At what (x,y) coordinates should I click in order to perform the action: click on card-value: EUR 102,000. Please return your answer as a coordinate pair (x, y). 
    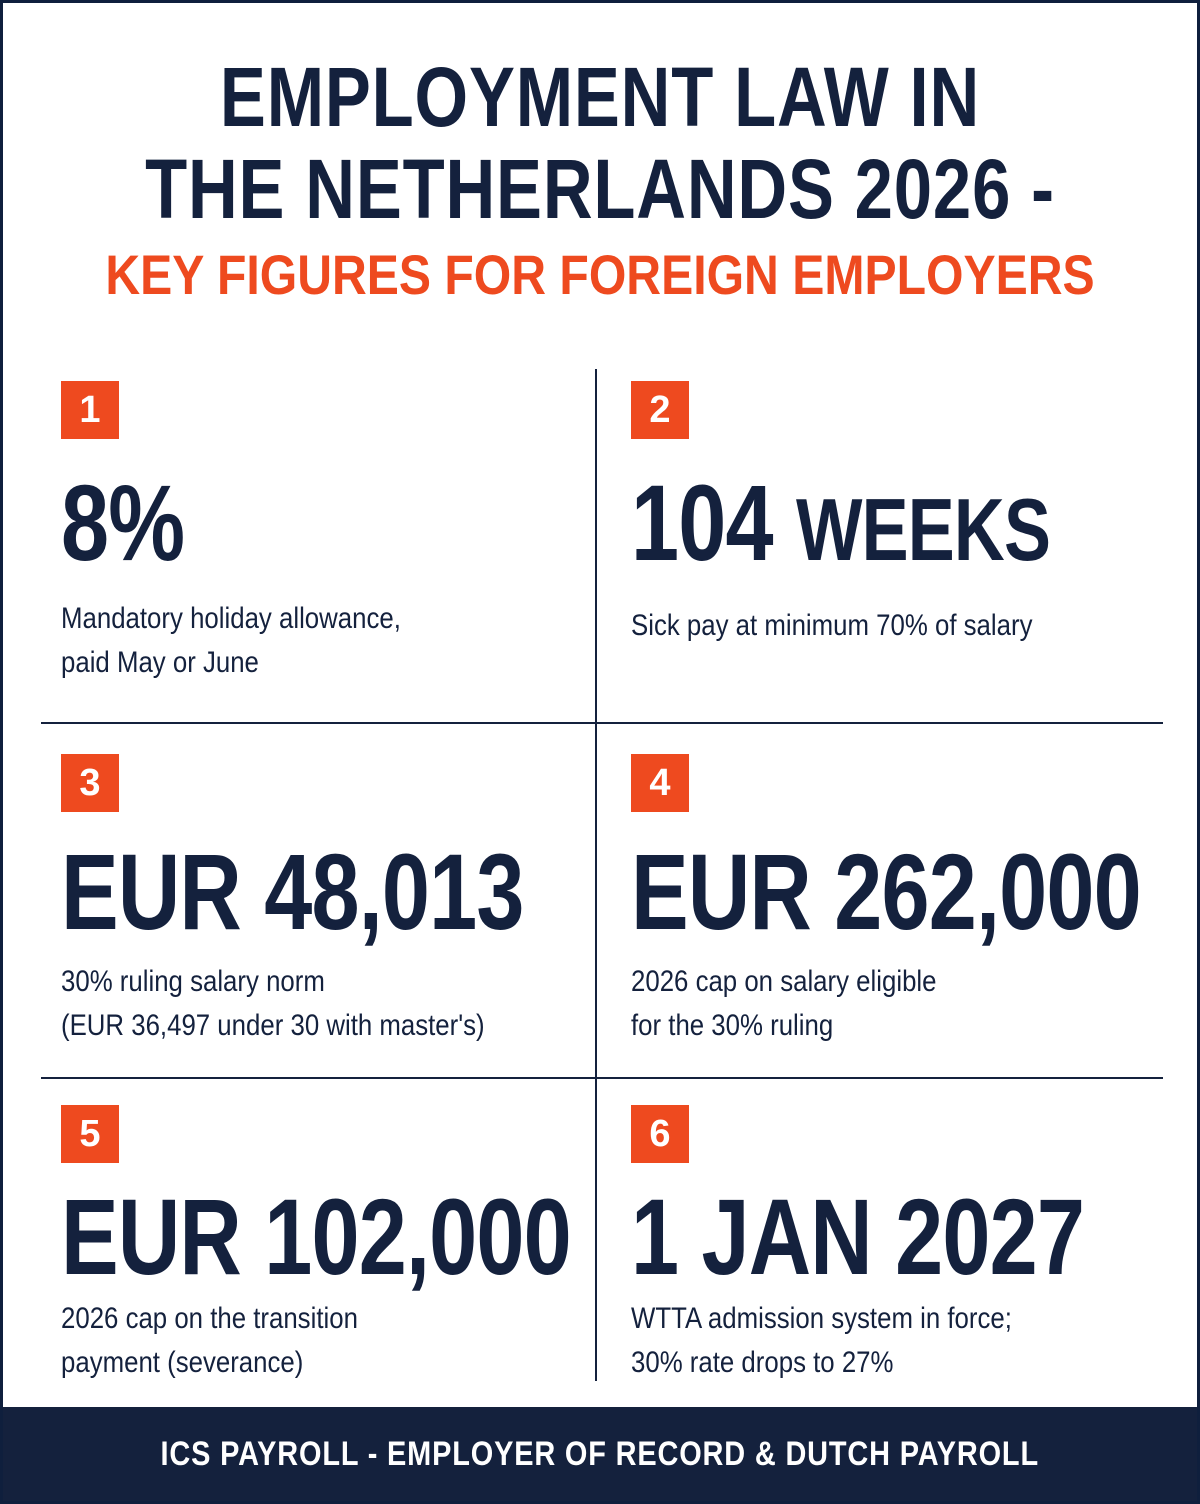
    Looking at the image, I should click on (316, 1237).